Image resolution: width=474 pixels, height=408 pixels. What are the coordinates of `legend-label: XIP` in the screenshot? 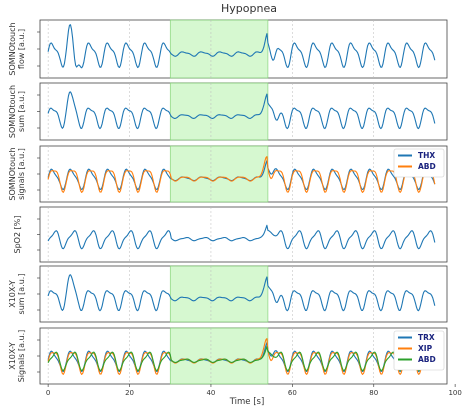 It's located at (425, 348).